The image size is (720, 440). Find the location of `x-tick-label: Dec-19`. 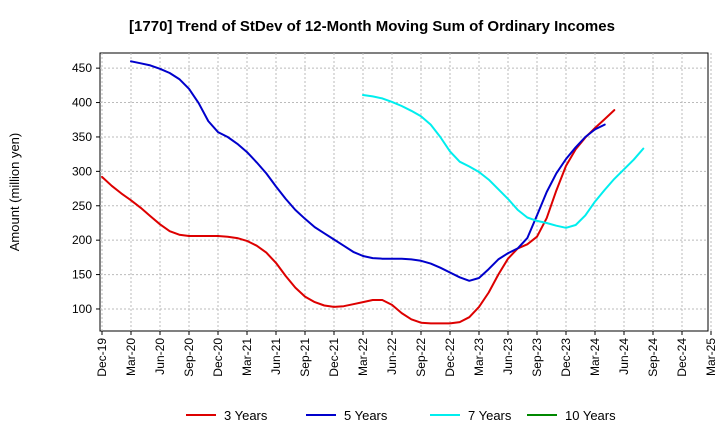

x-tick-label: Dec-19 is located at coordinates (102, 357).